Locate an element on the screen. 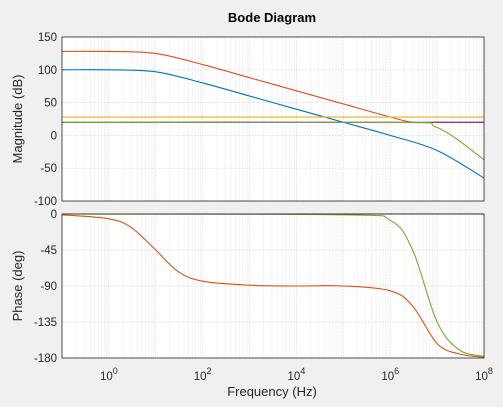 This screenshot has width=503, height=407. magnitude-y-ticks: 150 100 50 0 -50 -100 is located at coordinates (45, 120).